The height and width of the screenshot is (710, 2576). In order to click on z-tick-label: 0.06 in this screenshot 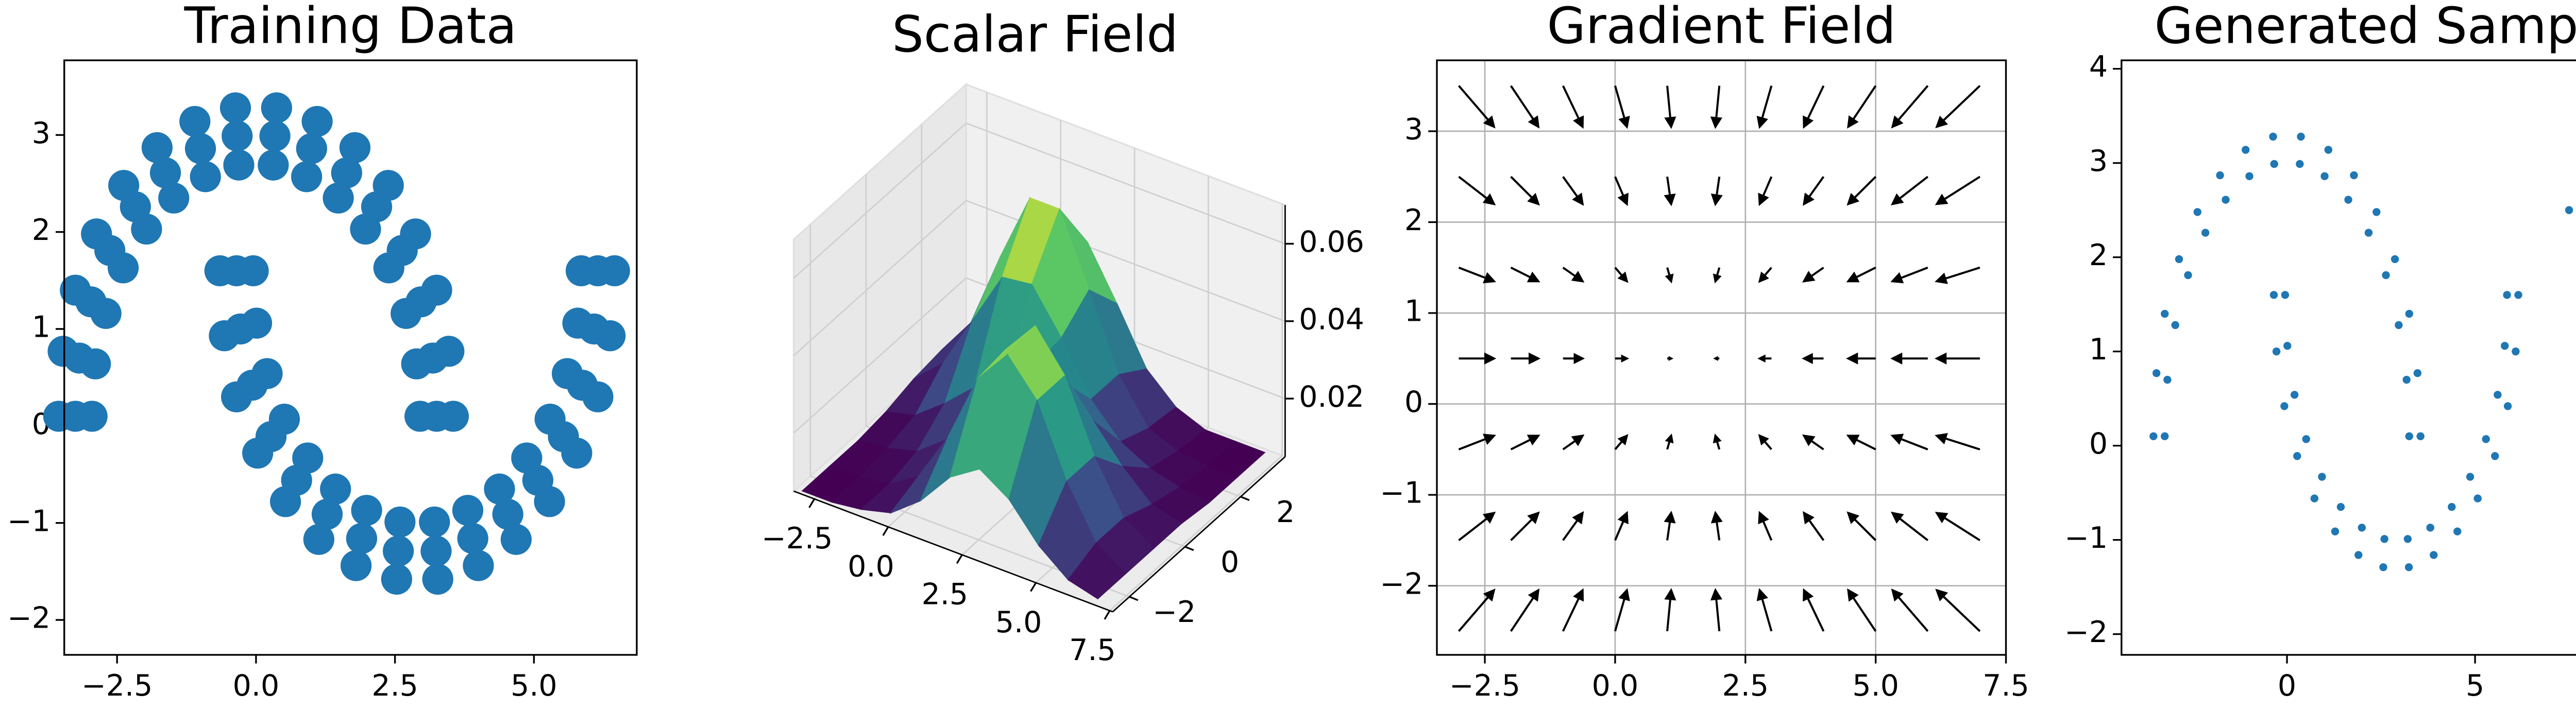, I will do `click(1331, 242)`.